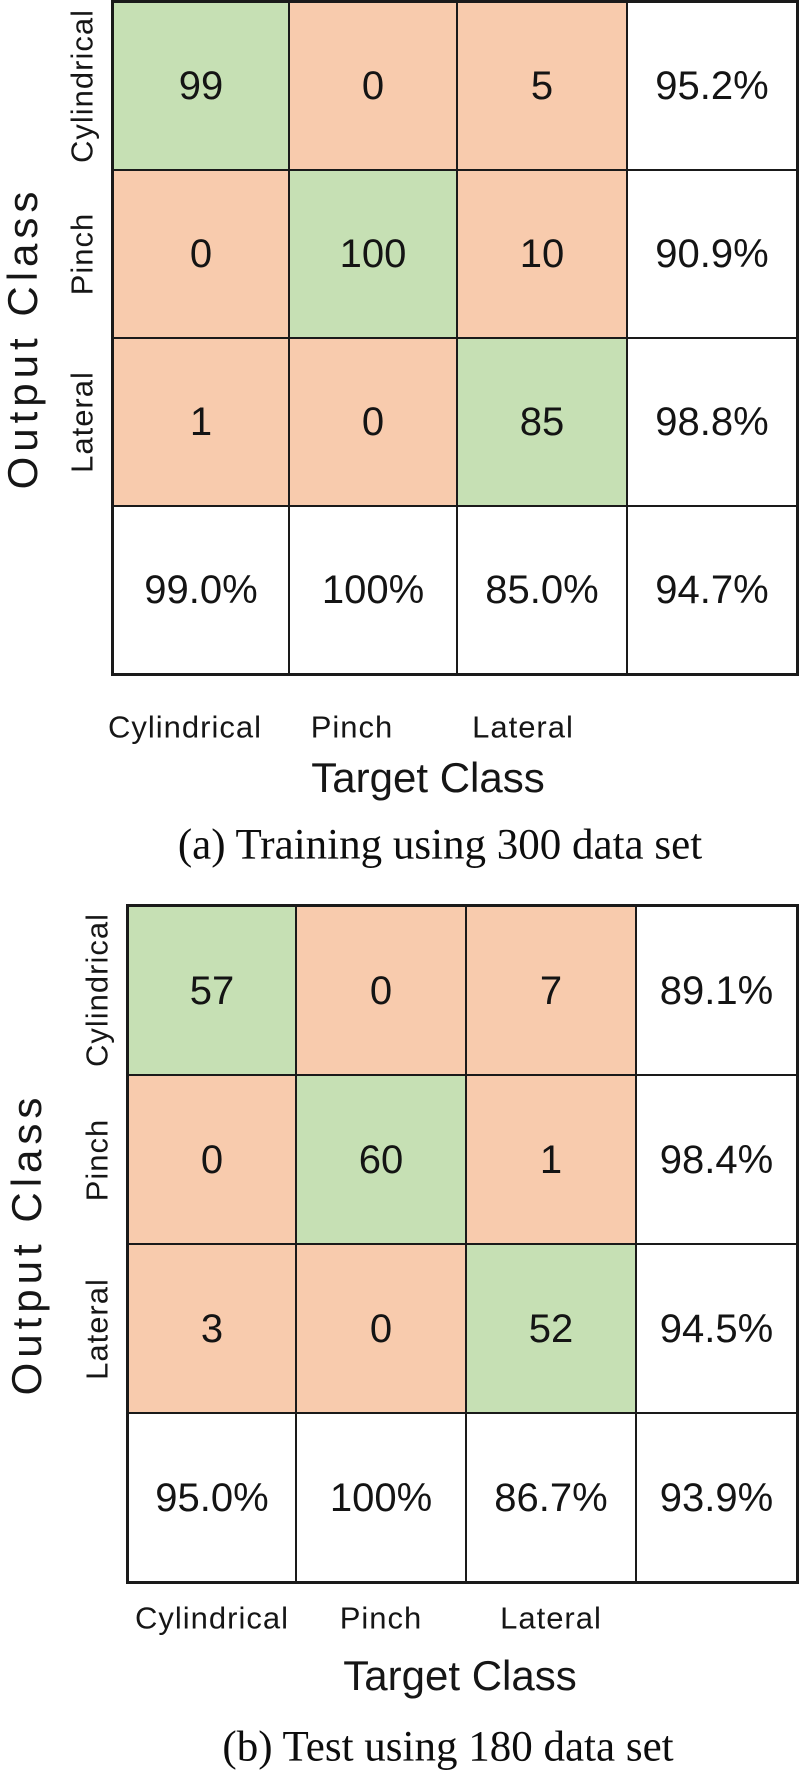  Describe the element at coordinates (97, 1160) in the screenshot. I see `row-label-b-pinch: Pinch` at that location.